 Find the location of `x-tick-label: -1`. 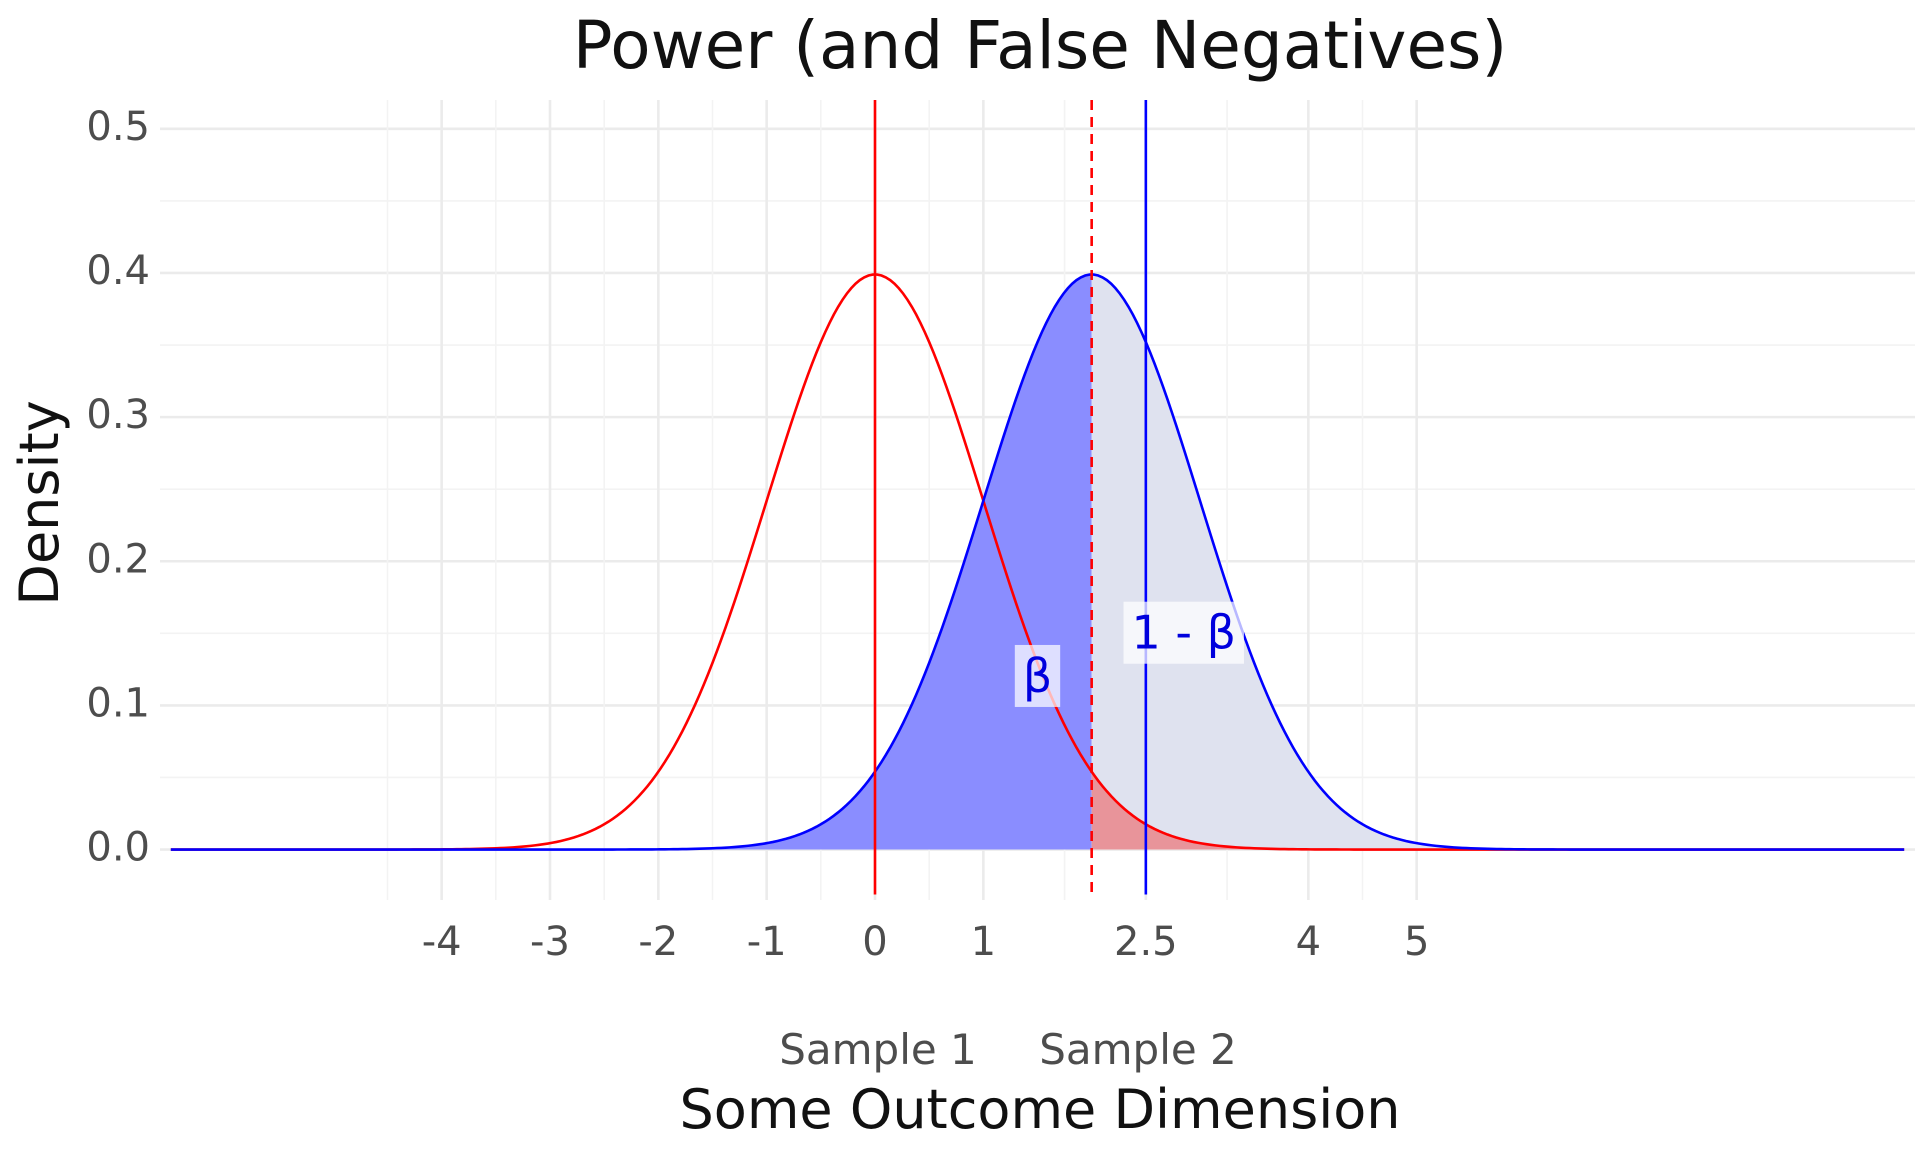

x-tick-label: -1 is located at coordinates (767, 942).